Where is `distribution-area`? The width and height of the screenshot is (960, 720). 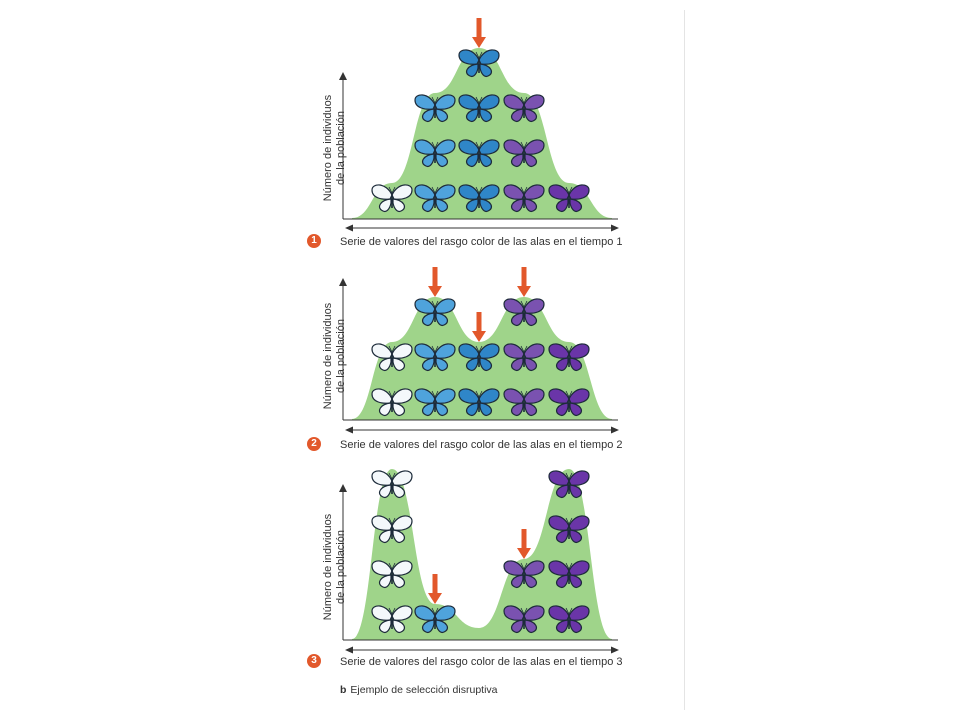 distribution-area is located at coordinates (482, 133).